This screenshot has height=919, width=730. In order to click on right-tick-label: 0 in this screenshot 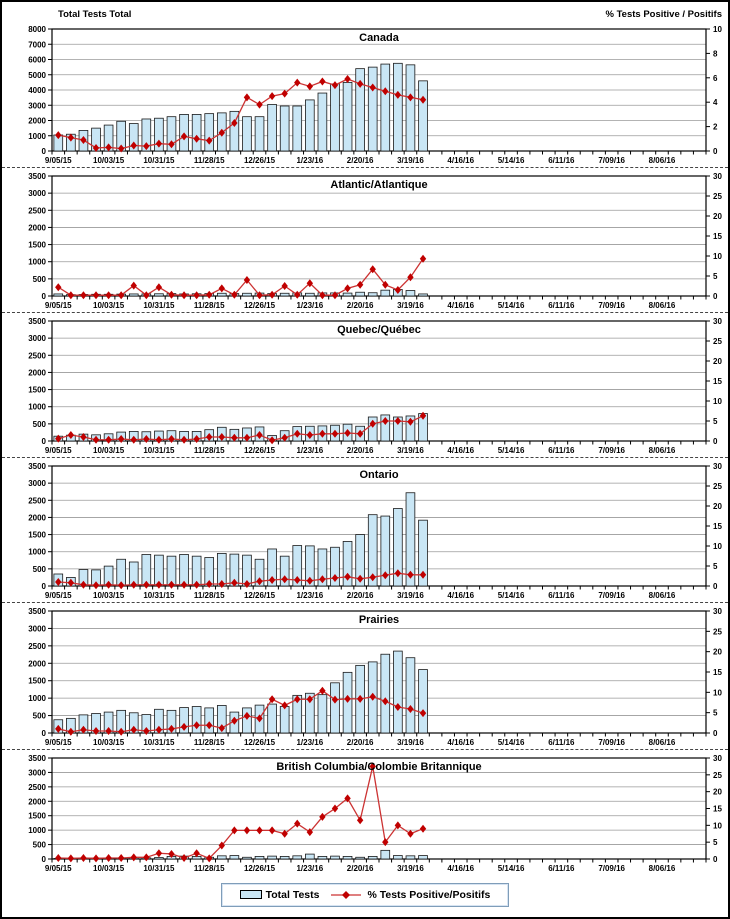, I will do `click(715, 859)`.